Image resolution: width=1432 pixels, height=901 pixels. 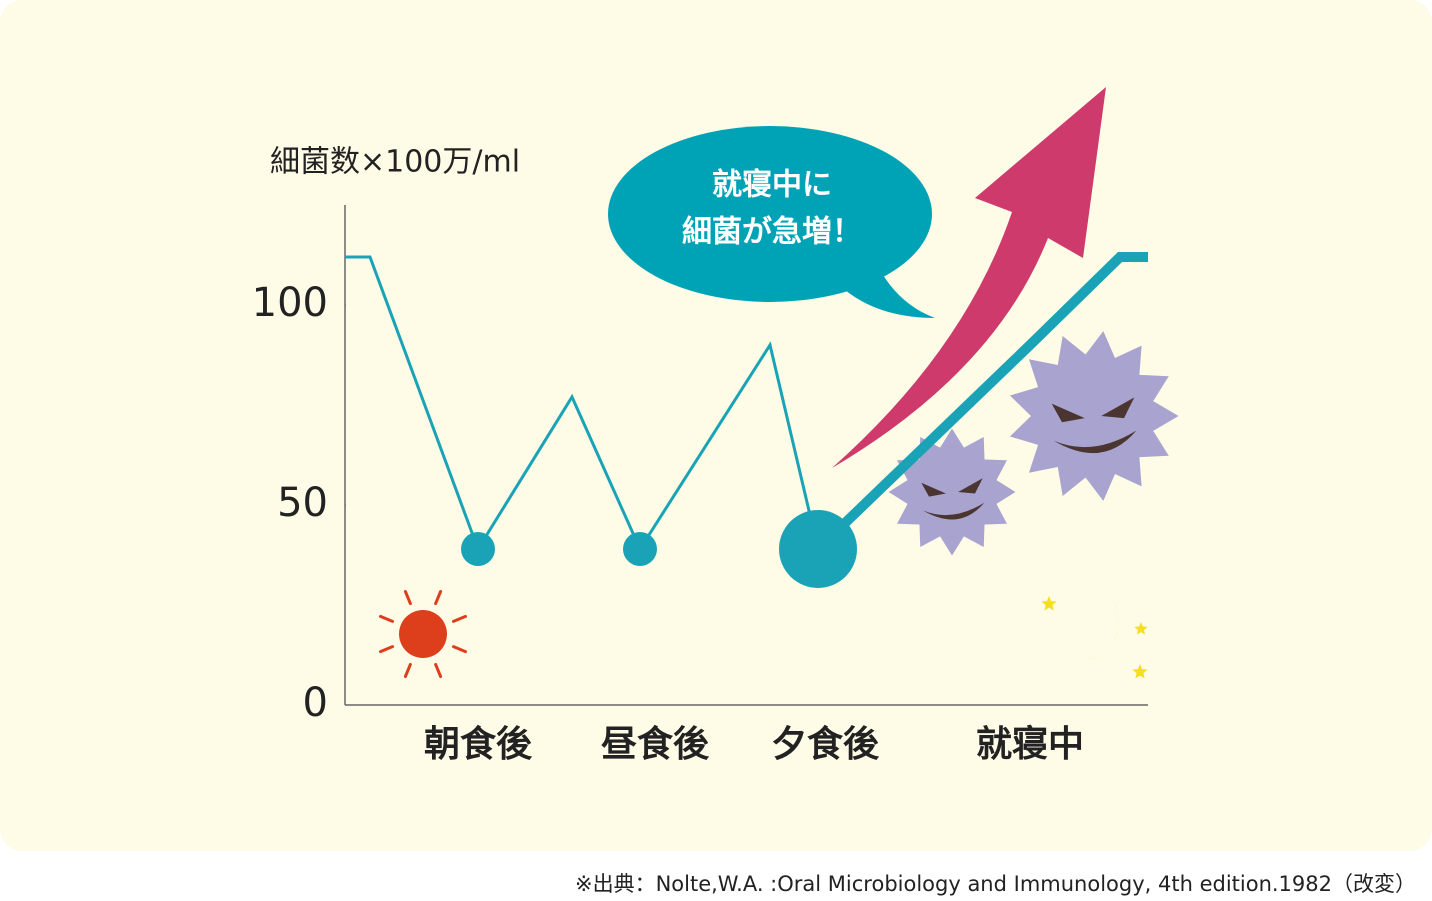 I want to click on speech-bubble, so click(x=771, y=222).